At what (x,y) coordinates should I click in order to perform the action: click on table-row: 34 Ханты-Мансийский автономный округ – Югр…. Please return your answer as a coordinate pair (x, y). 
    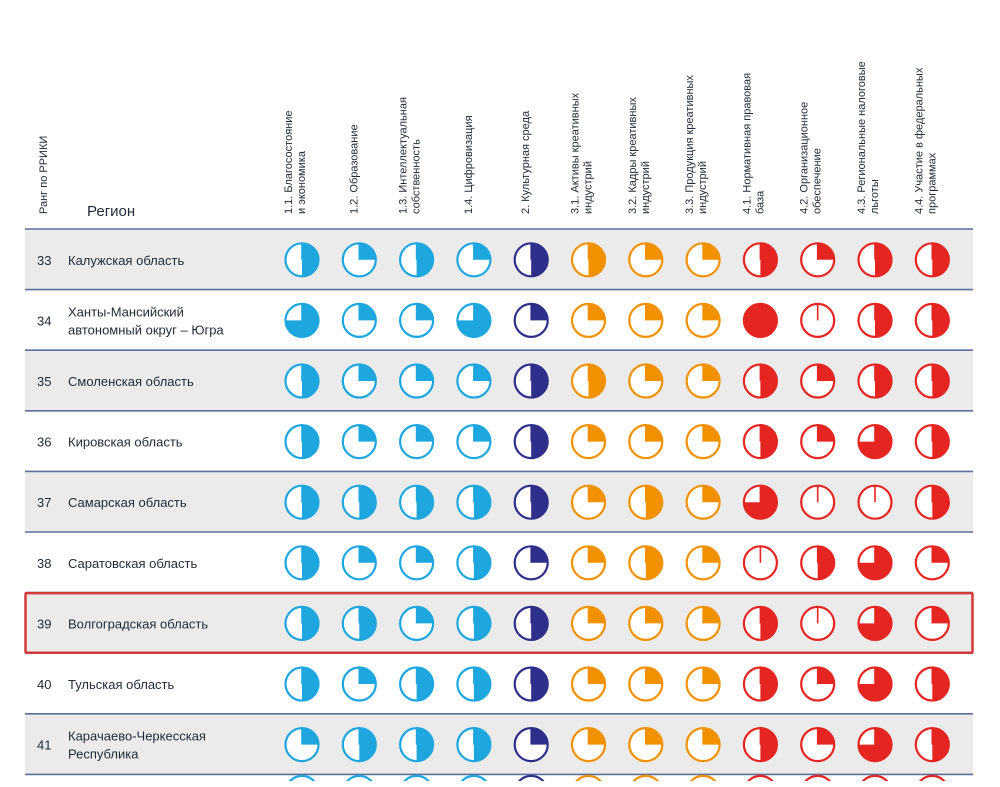
    Looking at the image, I should click on (493, 320).